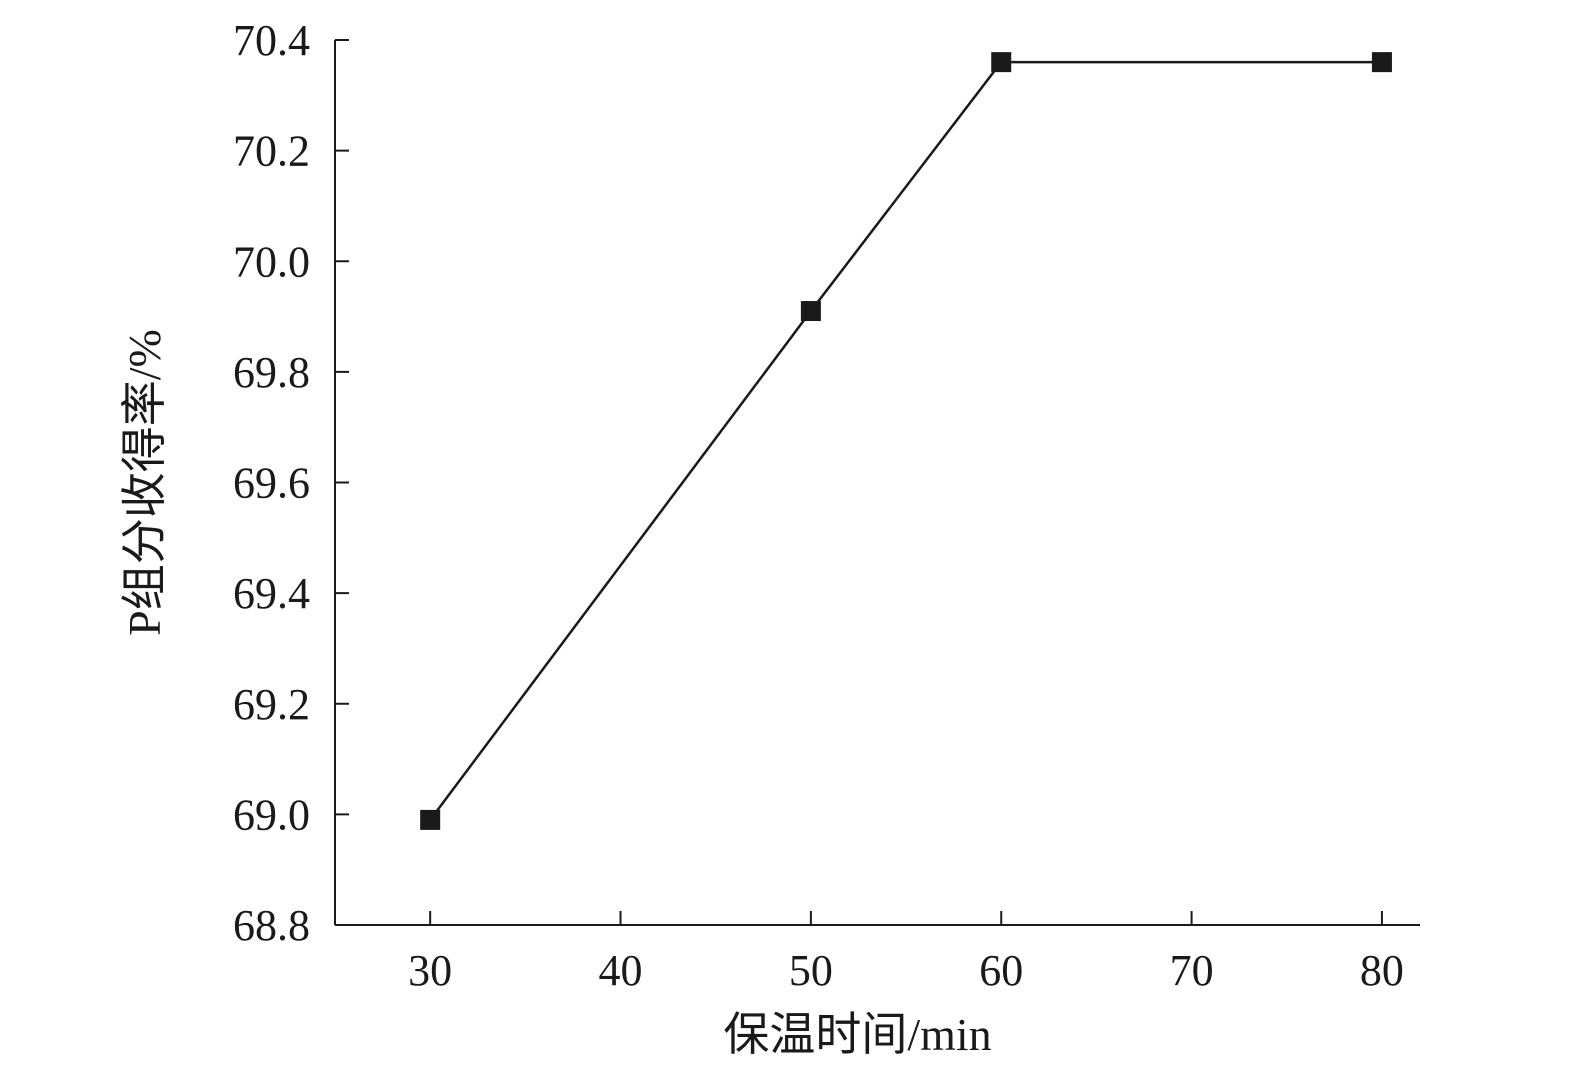 The image size is (1575, 1083). What do you see at coordinates (906, 953) in the screenshot?
I see `x-axis-ticks: 30 40 50 60 70 80` at bounding box center [906, 953].